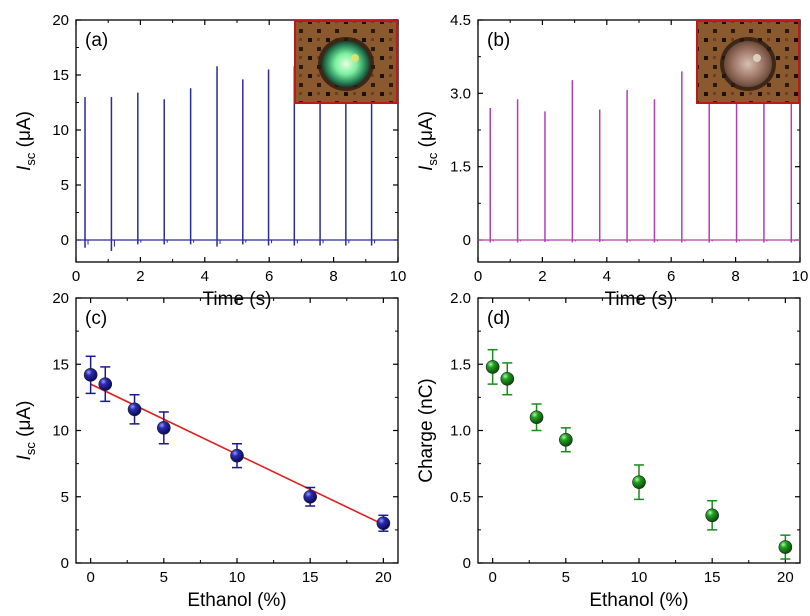  I want to click on clear-droplet-photo, so click(748, 62).